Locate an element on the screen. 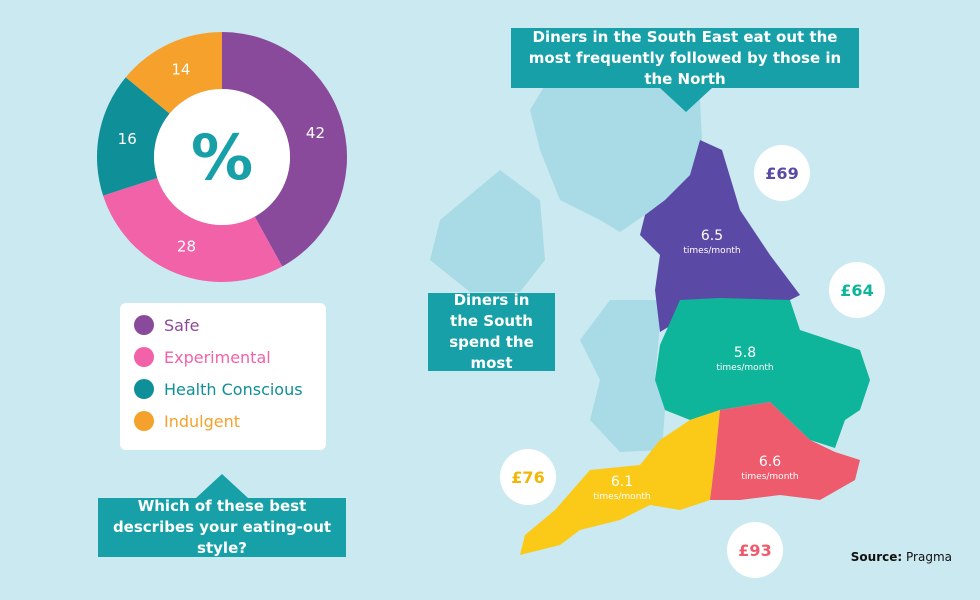 This screenshot has width=980, height=600. slice-label: 28 is located at coordinates (186, 247).